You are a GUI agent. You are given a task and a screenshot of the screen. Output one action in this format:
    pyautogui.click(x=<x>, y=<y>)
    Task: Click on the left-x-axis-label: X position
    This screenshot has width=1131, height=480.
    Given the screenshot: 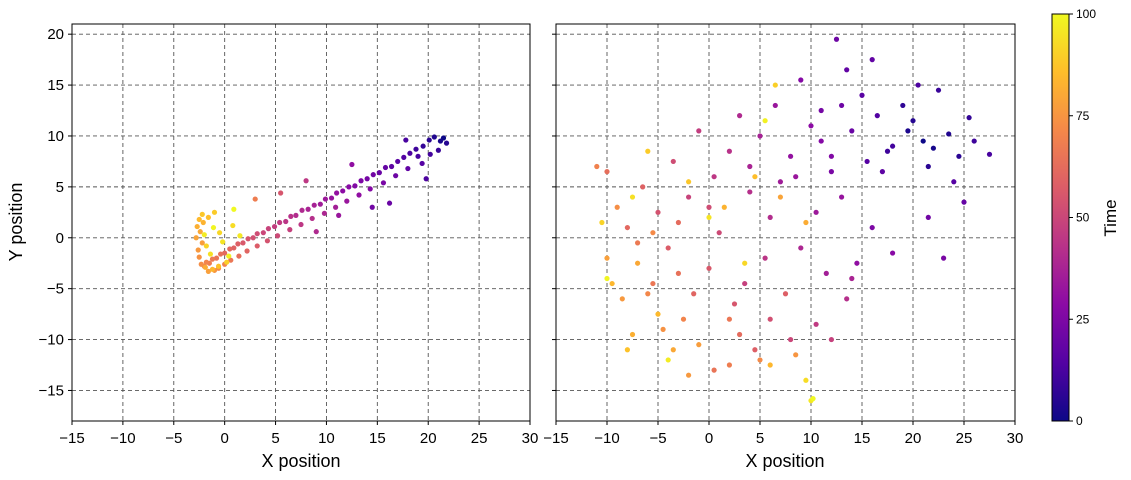 What is the action you would take?
    pyautogui.click(x=300, y=461)
    